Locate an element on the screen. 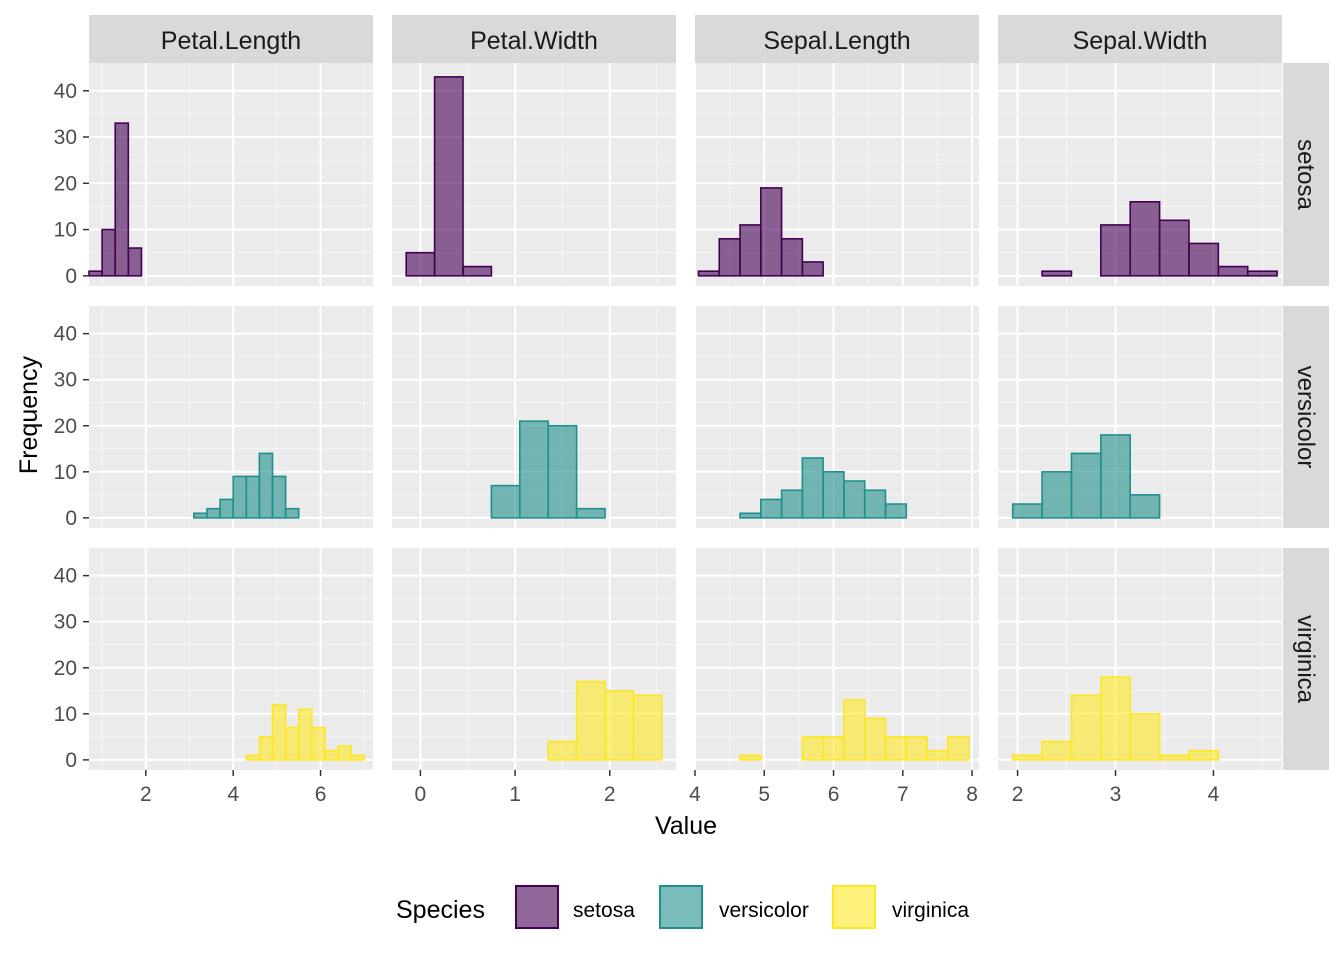 The width and height of the screenshot is (1344, 960). row-strip: setosa is located at coordinates (1306, 174).